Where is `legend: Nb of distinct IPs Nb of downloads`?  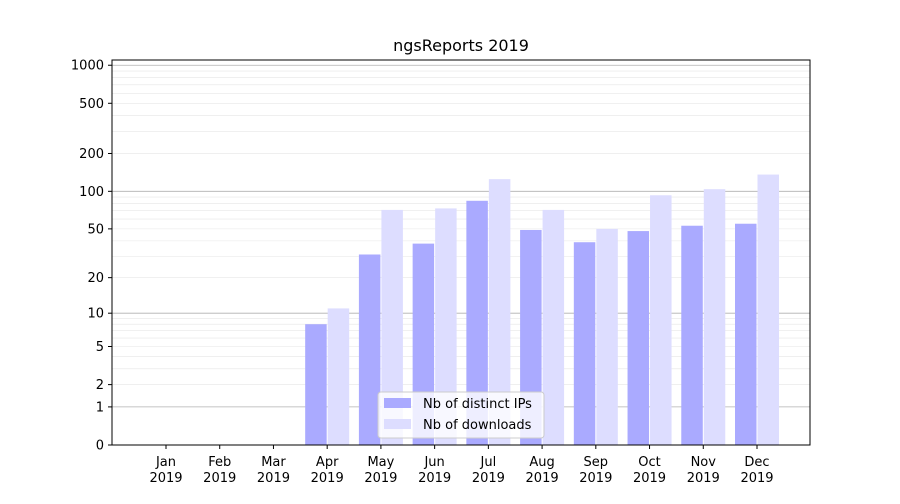 legend: Nb of distinct IPs Nb of downloads is located at coordinates (461, 415).